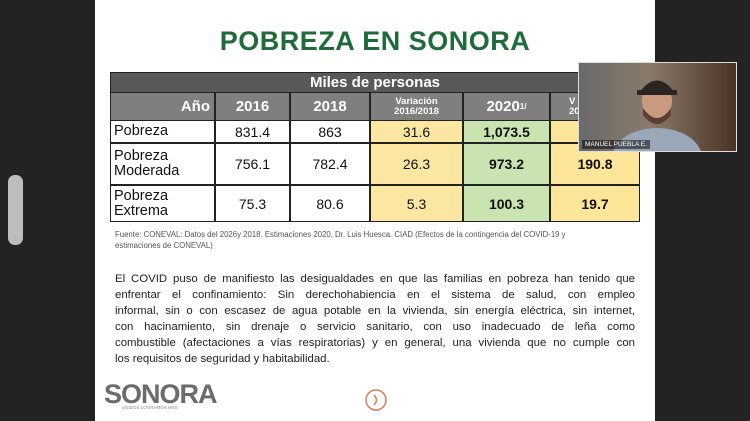 The image size is (750, 421). I want to click on column-header: 2016, so click(252, 106).